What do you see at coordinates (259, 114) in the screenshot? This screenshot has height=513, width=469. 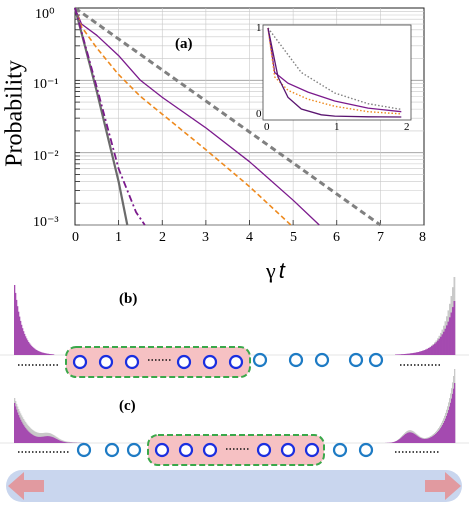 I see `inset-y-tick-label: 0` at bounding box center [259, 114].